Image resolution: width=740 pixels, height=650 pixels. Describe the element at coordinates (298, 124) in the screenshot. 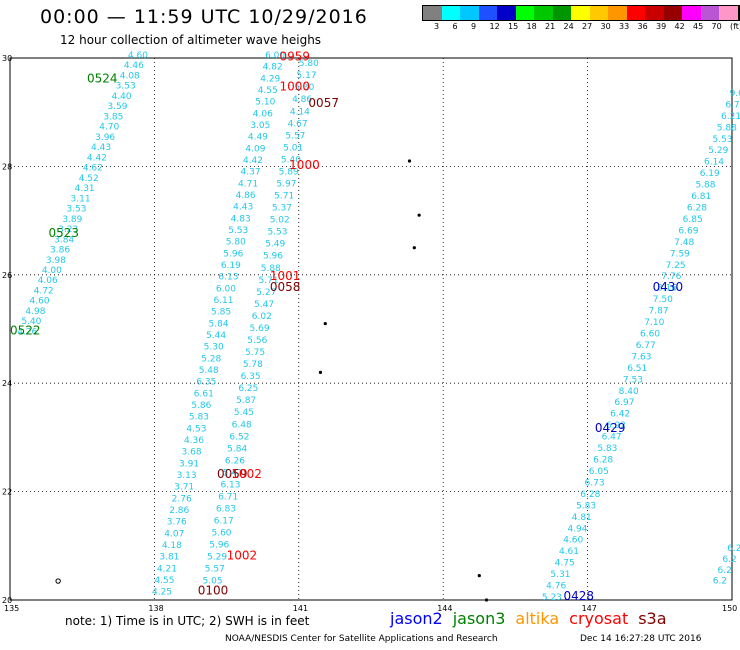

I see `wave-height-value: 4.67` at that location.